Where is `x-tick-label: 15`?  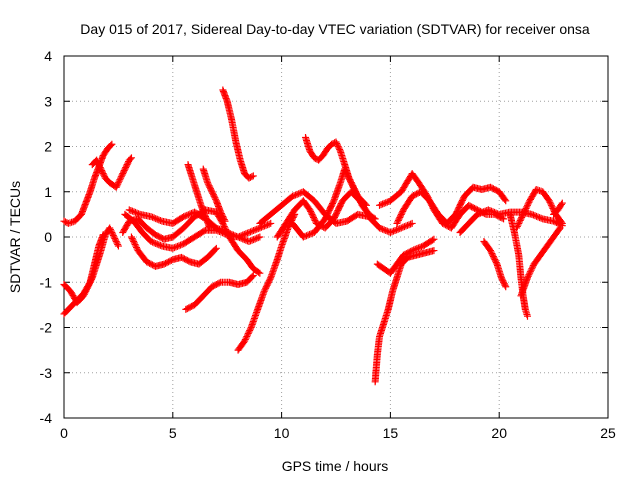 x-tick-label: 15 is located at coordinates (391, 433).